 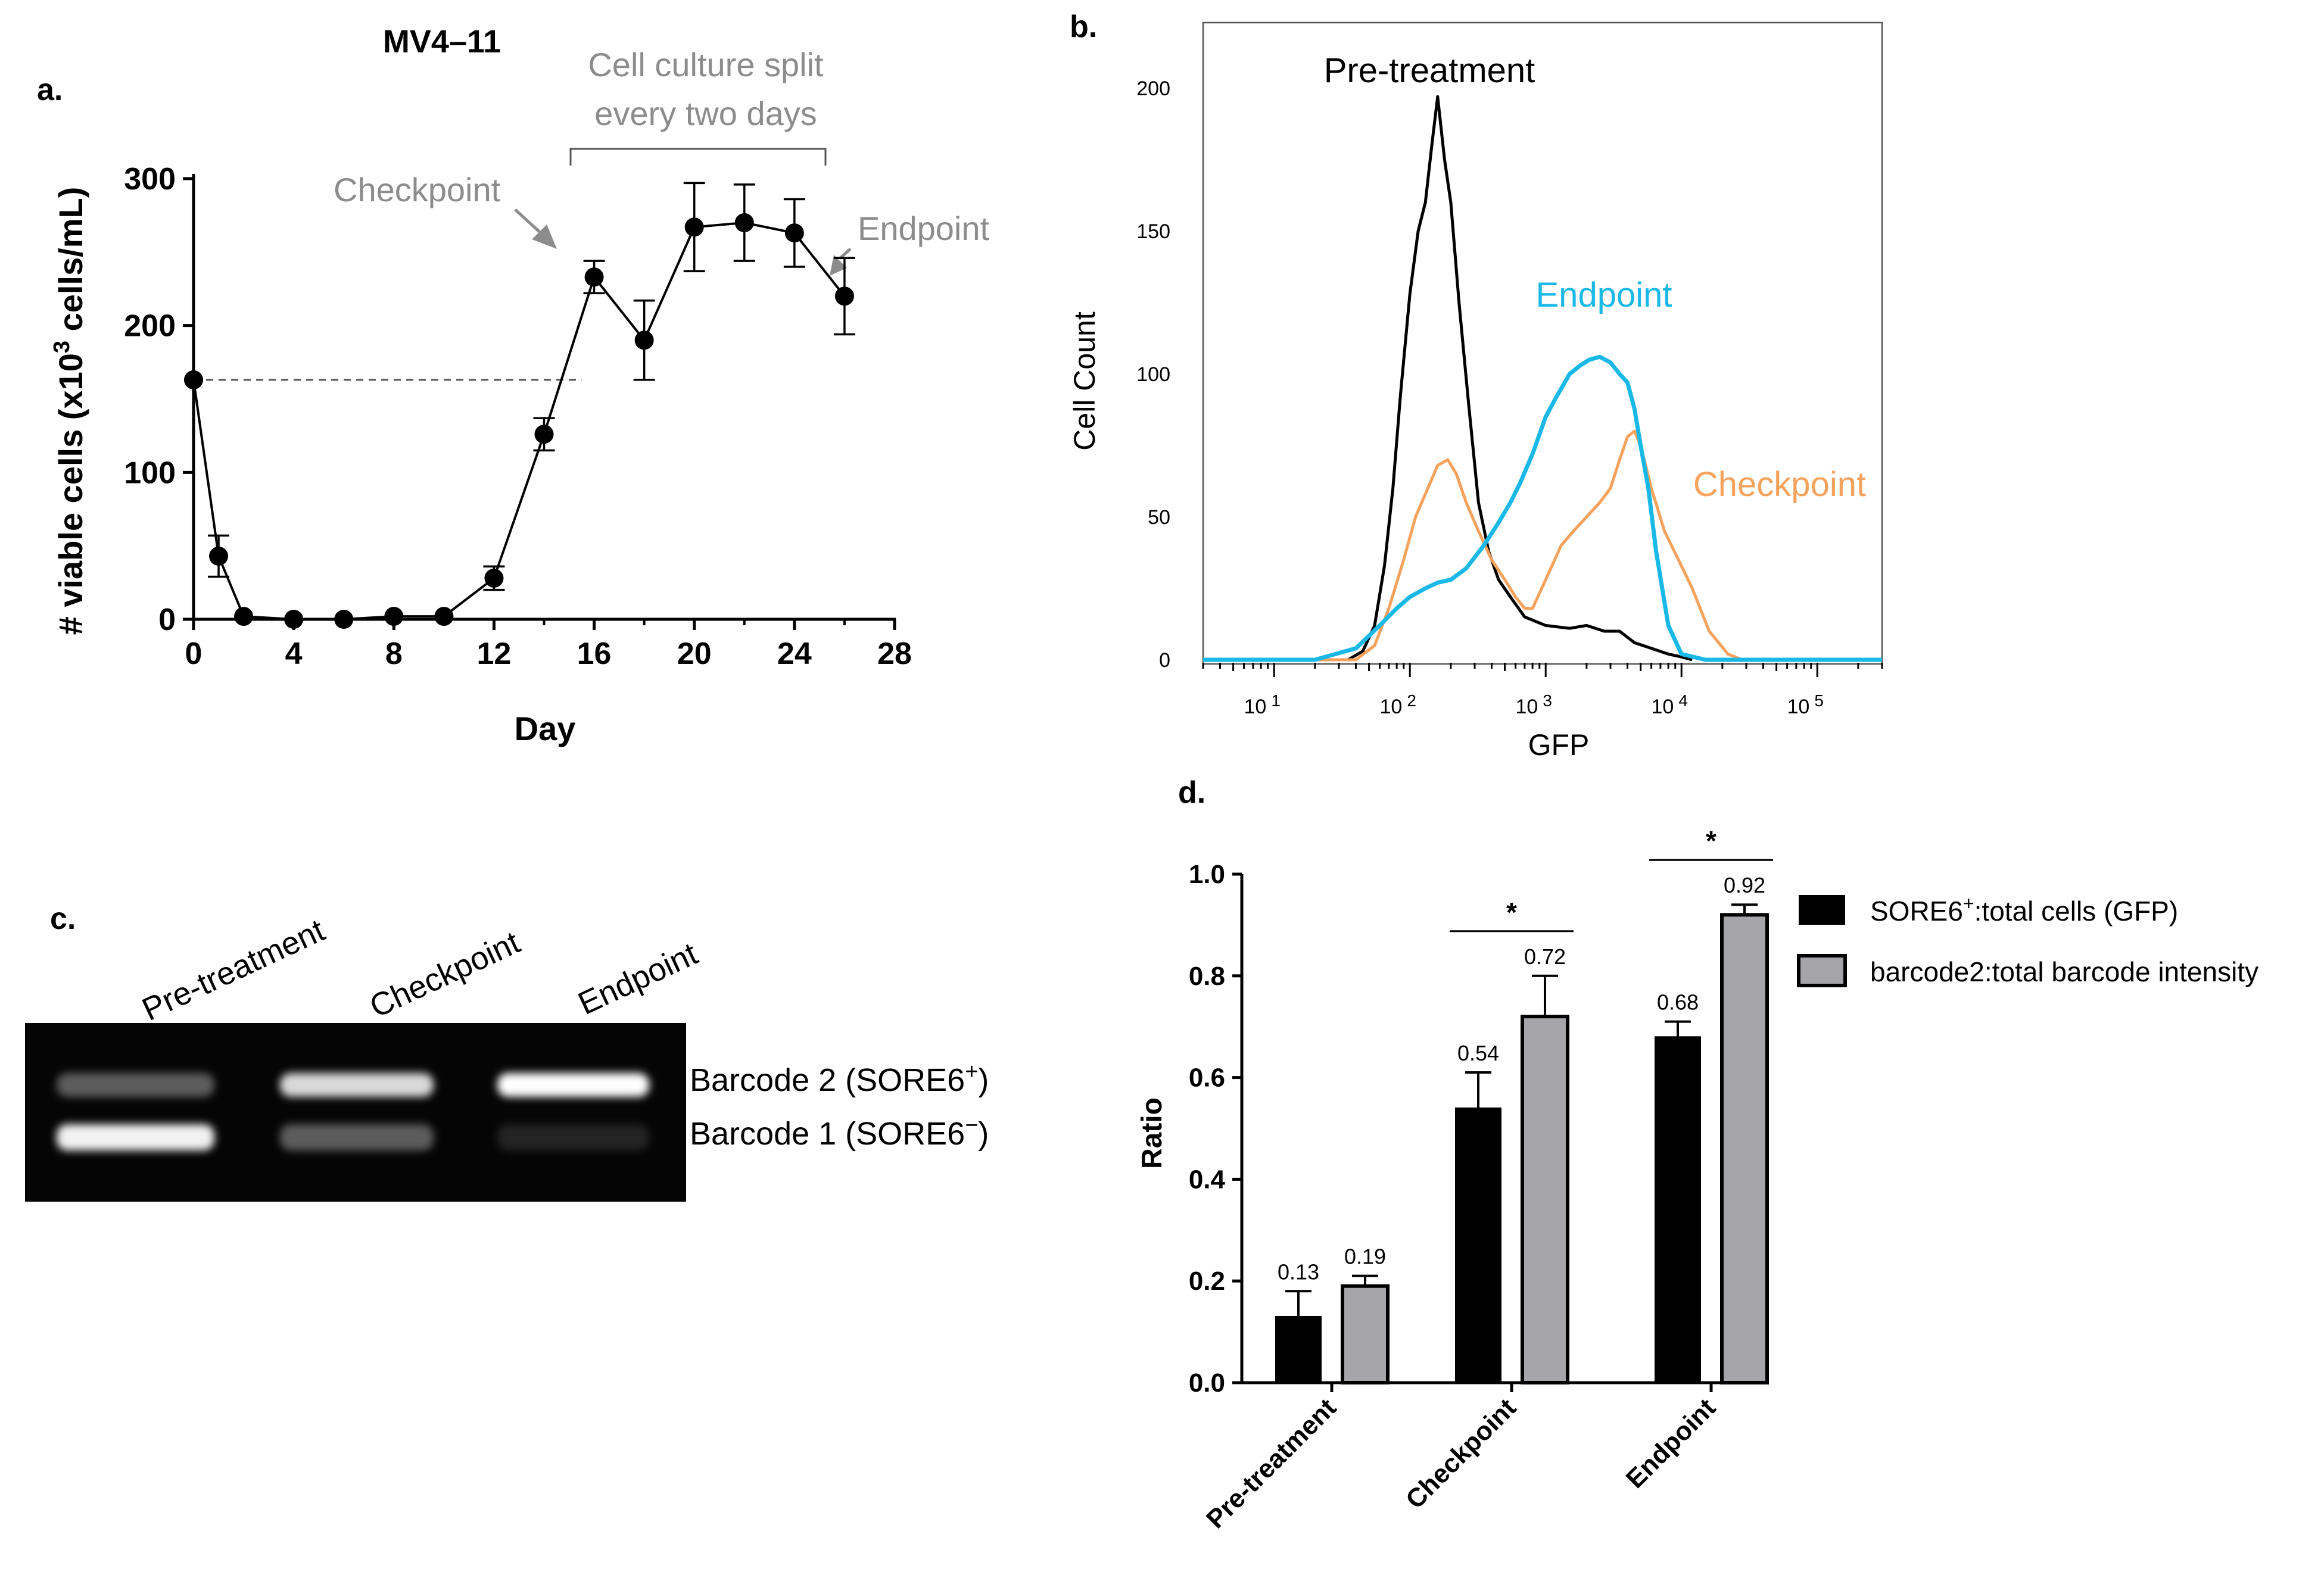 I want to click on panel-b-letter: b., so click(x=1083, y=27).